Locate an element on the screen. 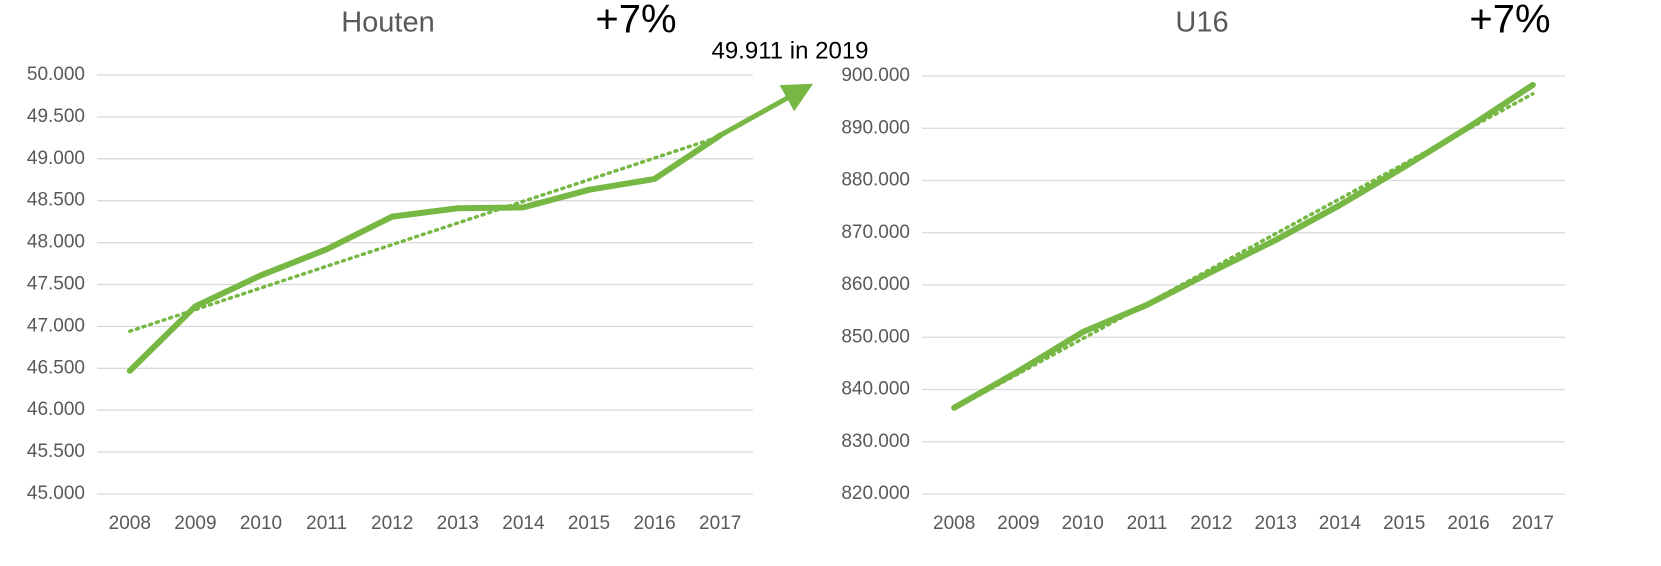  y-tick-label: 48.500 is located at coordinates (56, 200).